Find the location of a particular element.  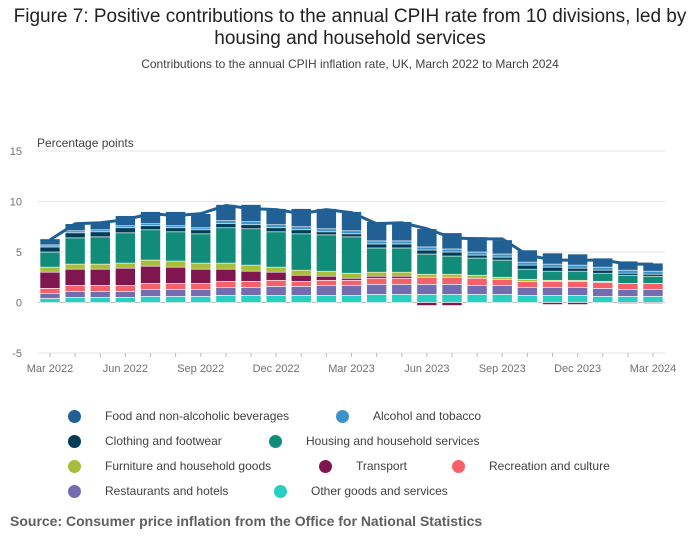

legend-label: Food and non-alcoholic beverages is located at coordinates (197, 416).